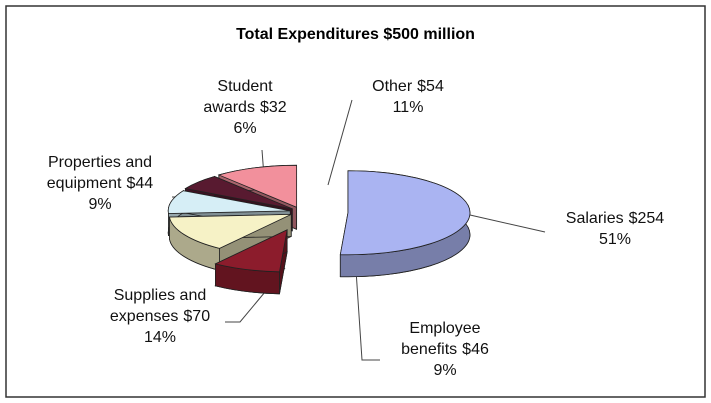  What do you see at coordinates (140, 183) in the screenshot?
I see `amount-label: $44` at bounding box center [140, 183].